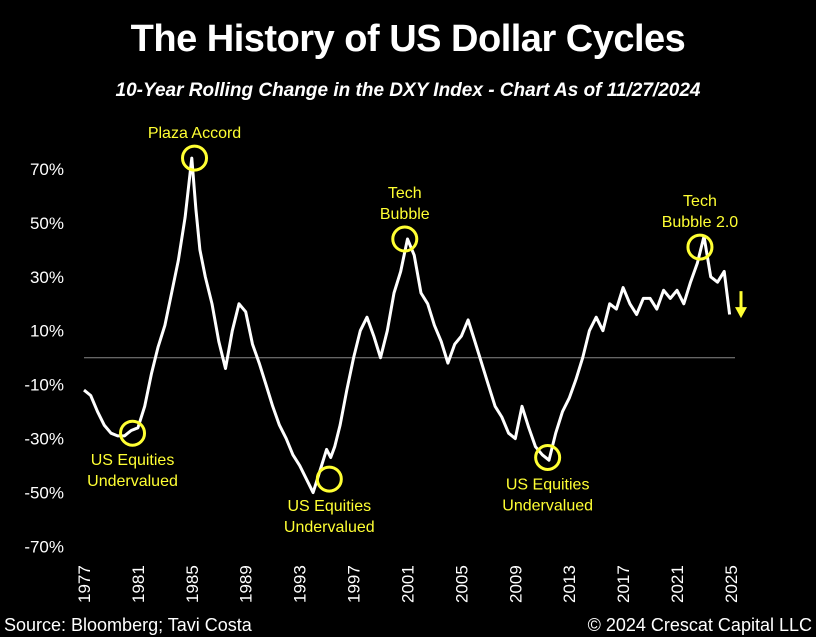 The image size is (816, 637). Describe the element at coordinates (354, 584) in the screenshot. I see `x-tick-label: 1997` at that location.